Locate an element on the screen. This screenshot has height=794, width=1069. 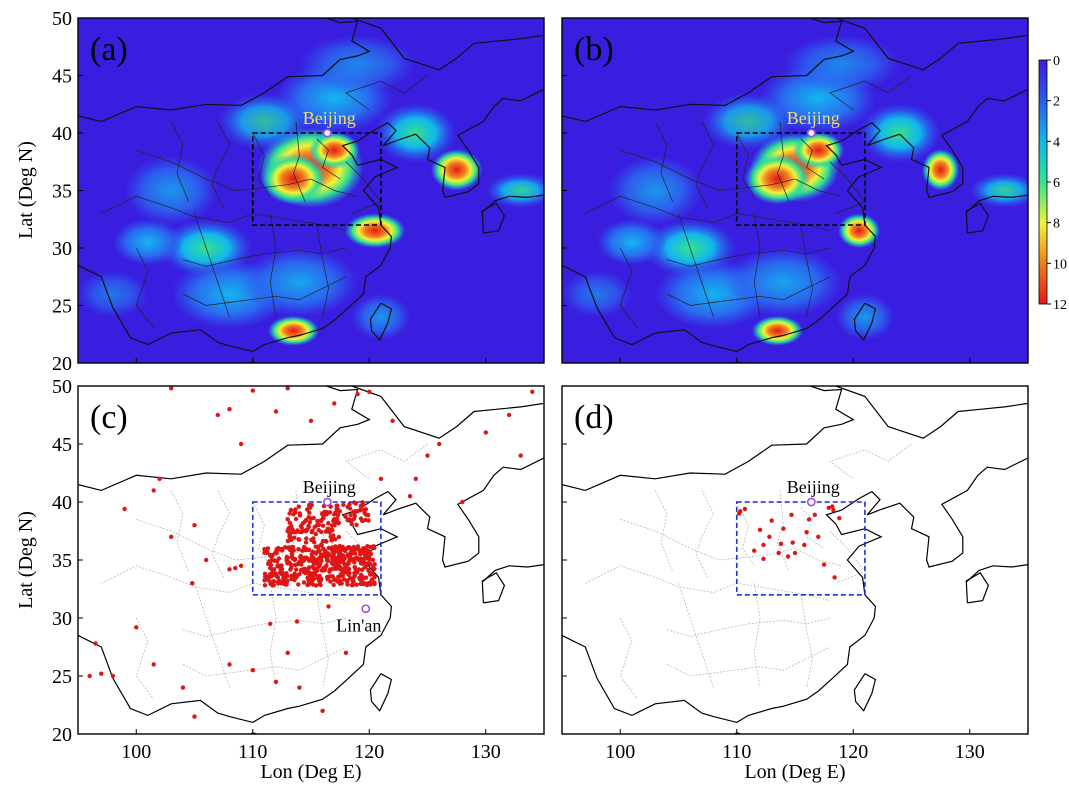
lon-tick-label: 110 is located at coordinates (252, 752).